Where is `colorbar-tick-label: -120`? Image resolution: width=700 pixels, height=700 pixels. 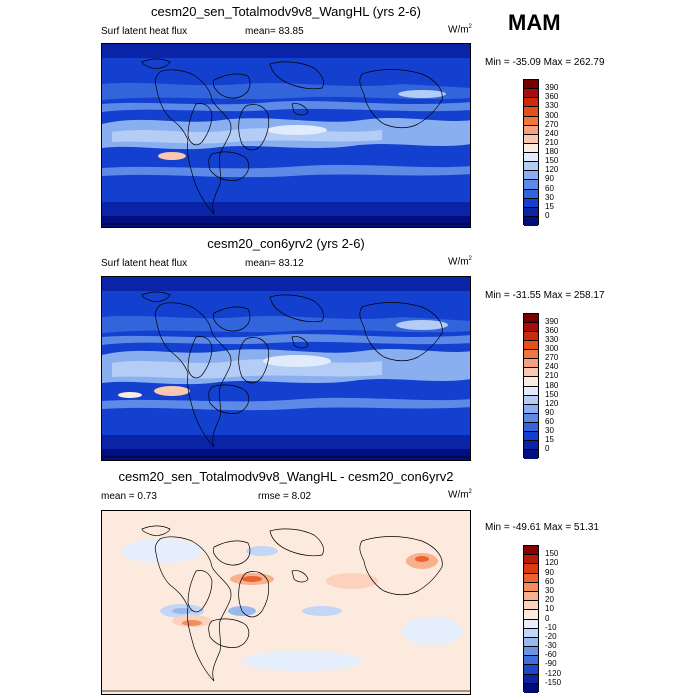 colorbar-tick-label: -120 is located at coordinates (553, 673).